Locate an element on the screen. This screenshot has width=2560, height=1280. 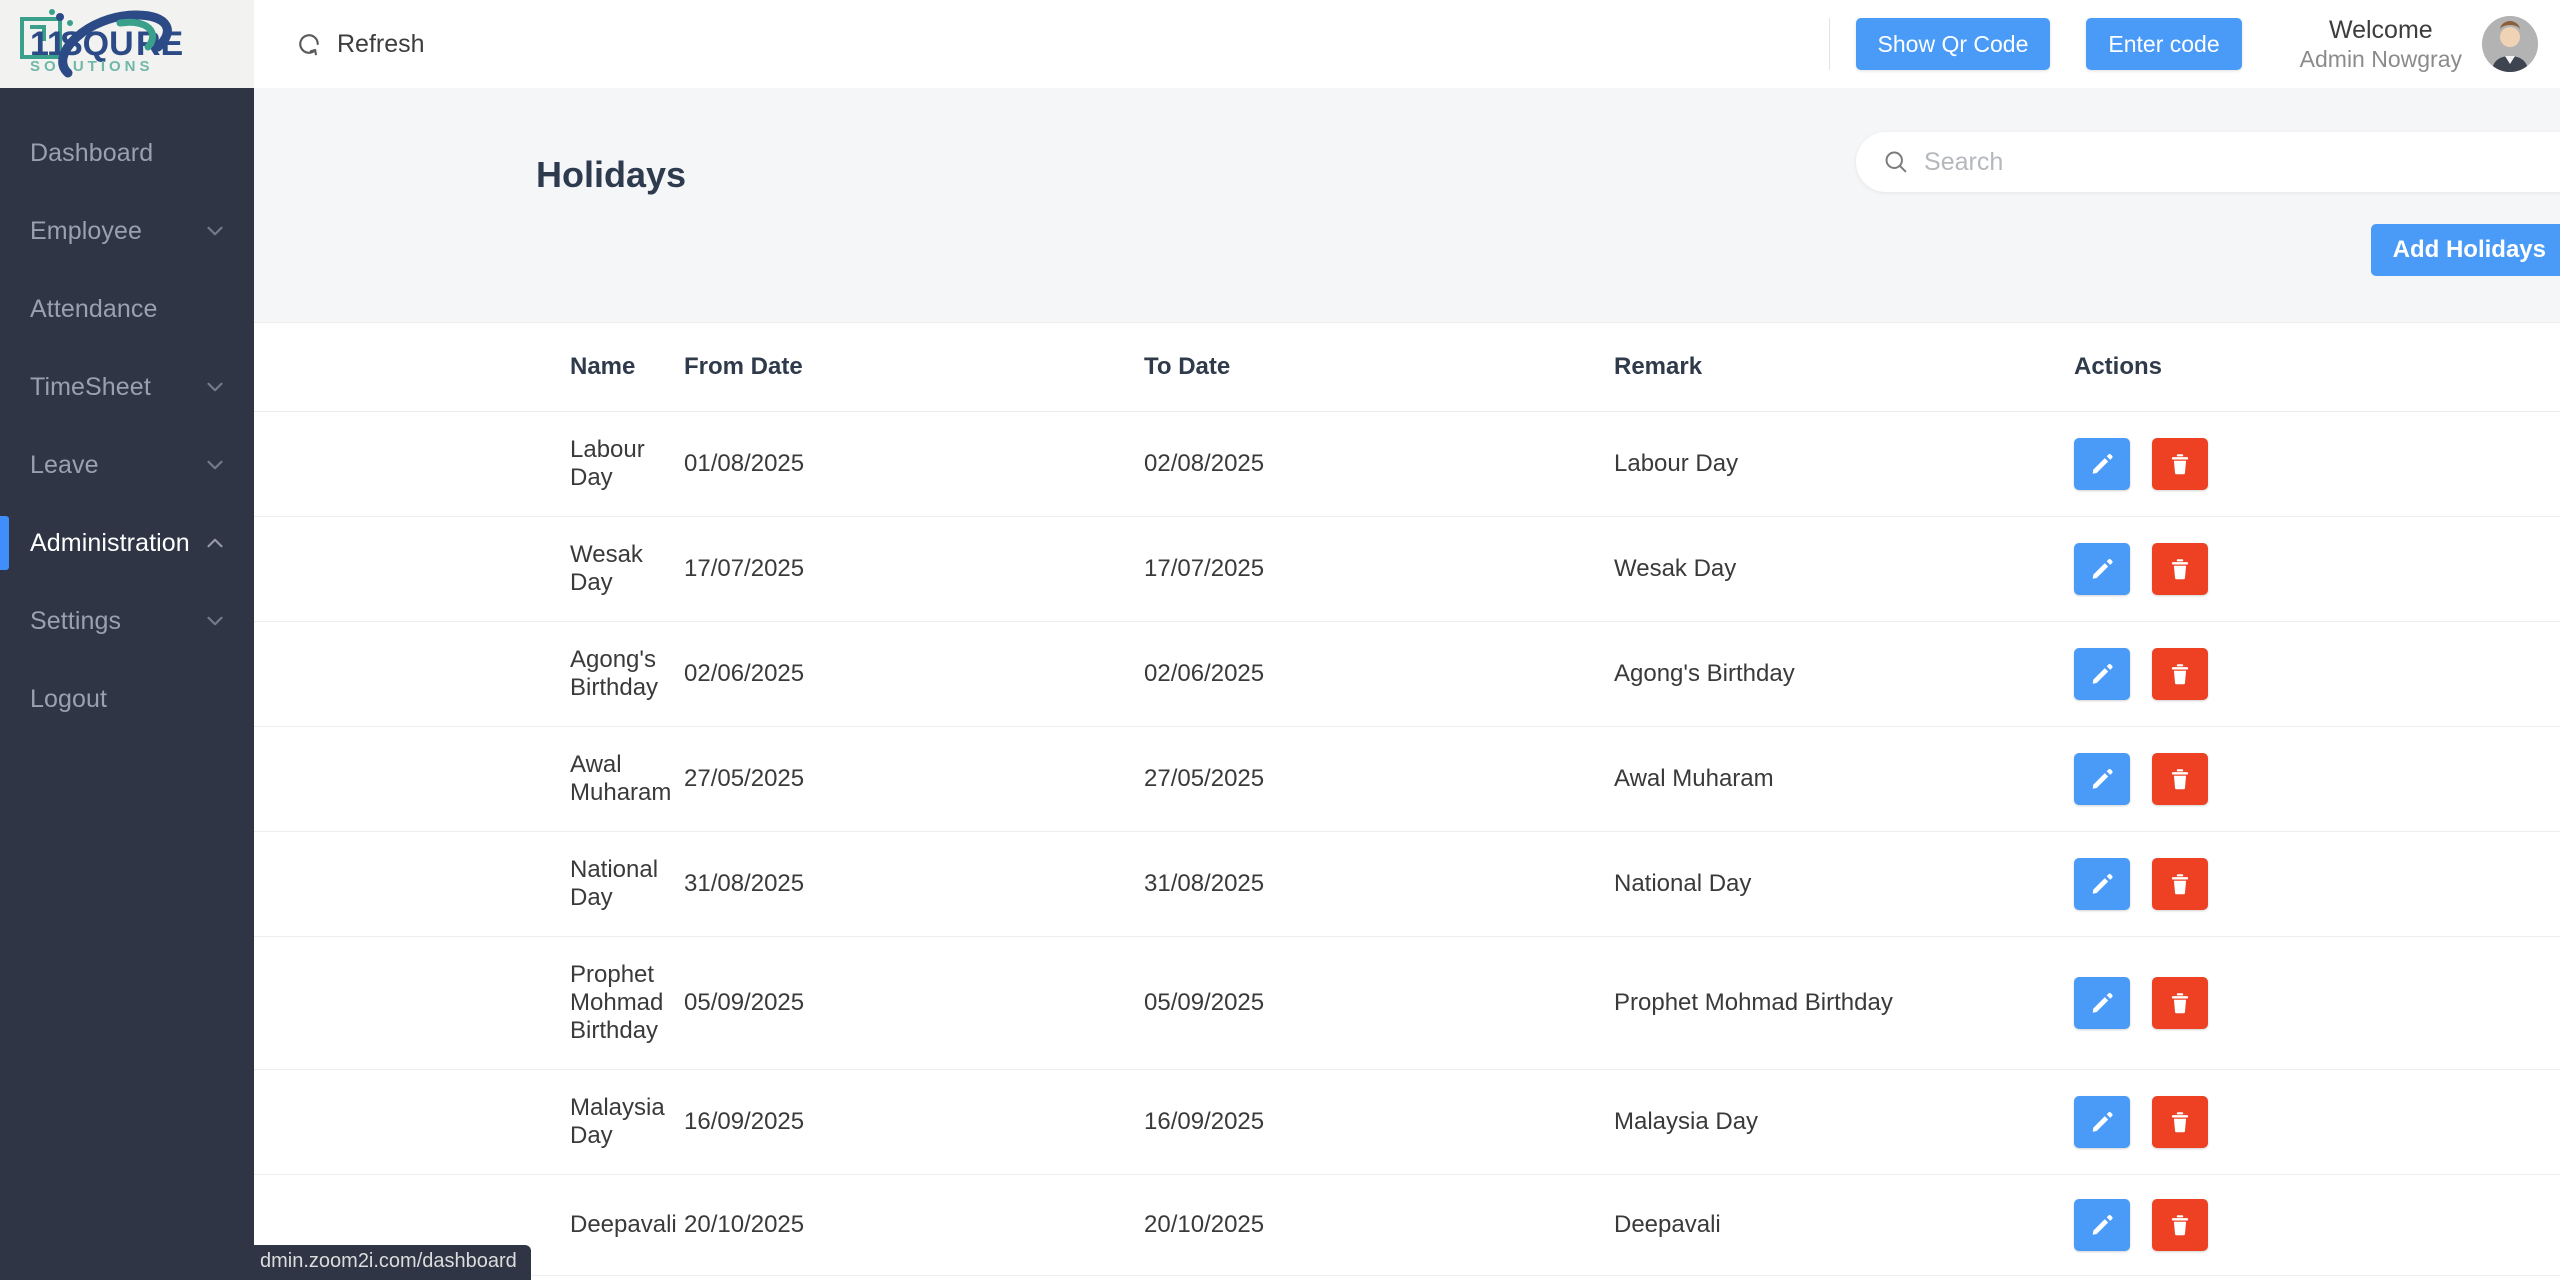
cell-from-date: 20/10/2025 is located at coordinates (914, 1225).